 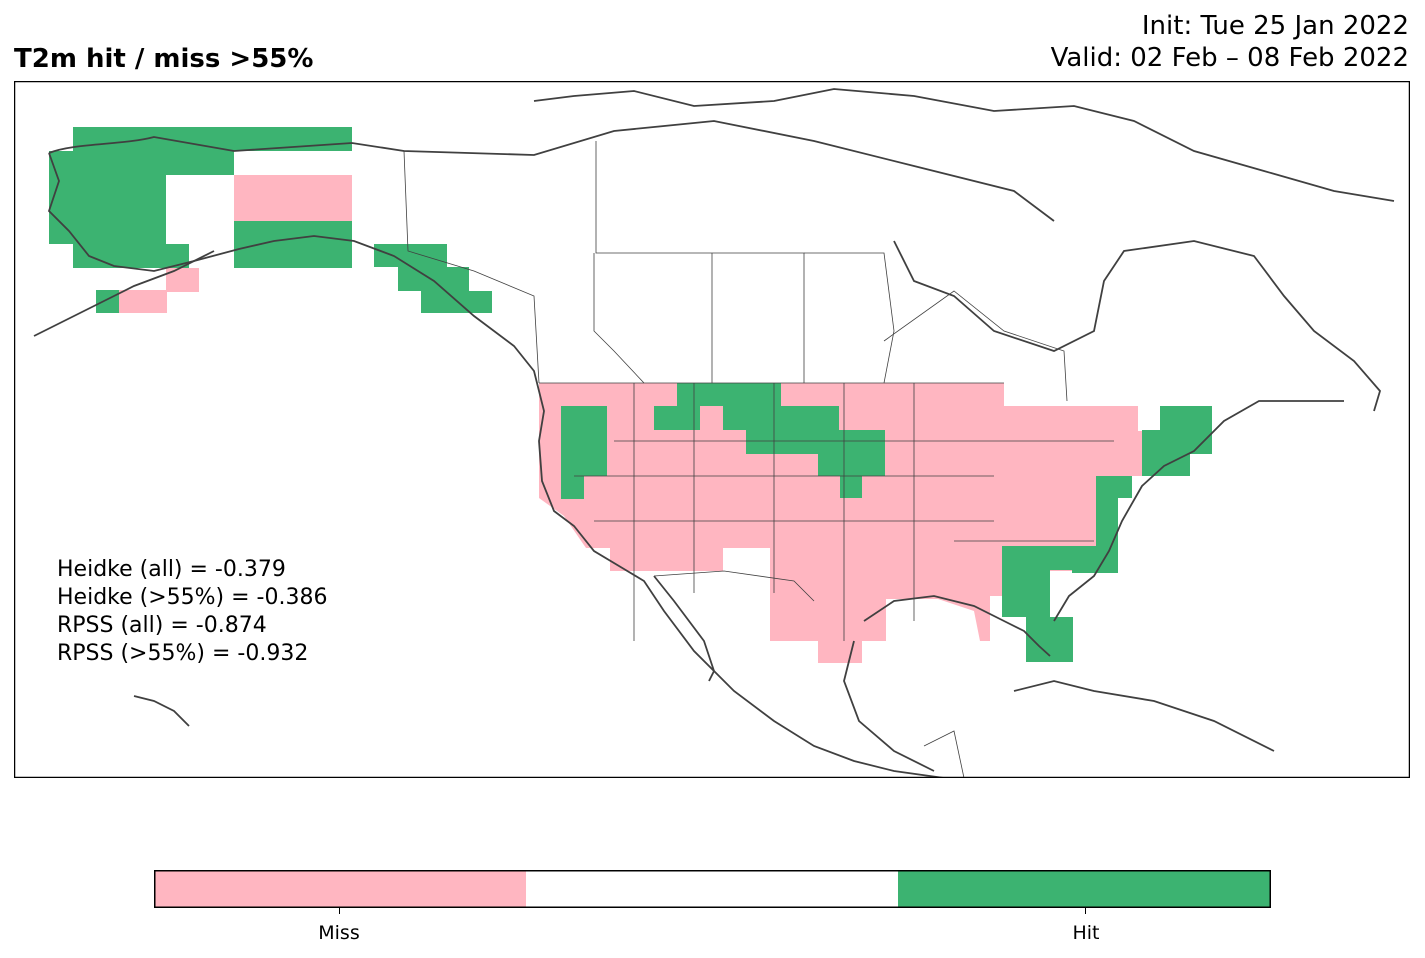 What do you see at coordinates (200, 220) in the screenshot?
I see `alaska-cells` at bounding box center [200, 220].